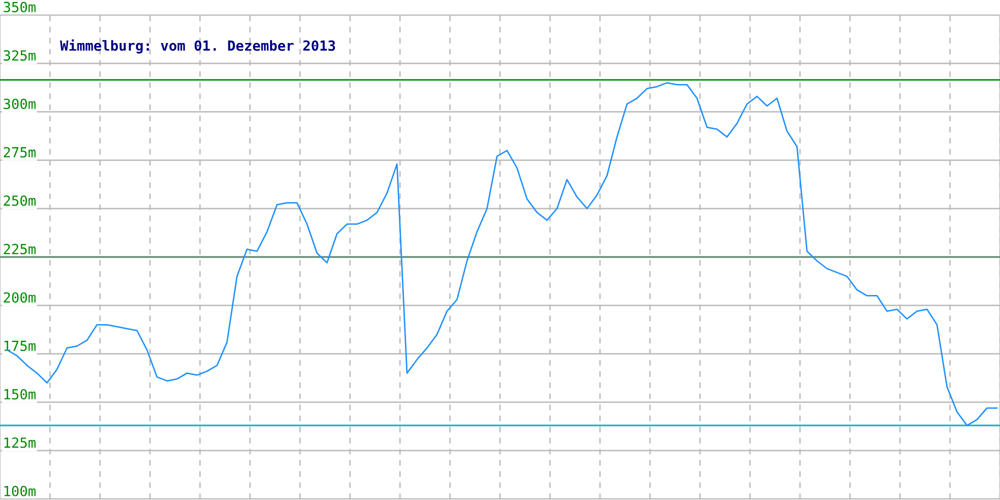  What do you see at coordinates (20, 346) in the screenshot?
I see `y-tick-label: 175m` at bounding box center [20, 346].